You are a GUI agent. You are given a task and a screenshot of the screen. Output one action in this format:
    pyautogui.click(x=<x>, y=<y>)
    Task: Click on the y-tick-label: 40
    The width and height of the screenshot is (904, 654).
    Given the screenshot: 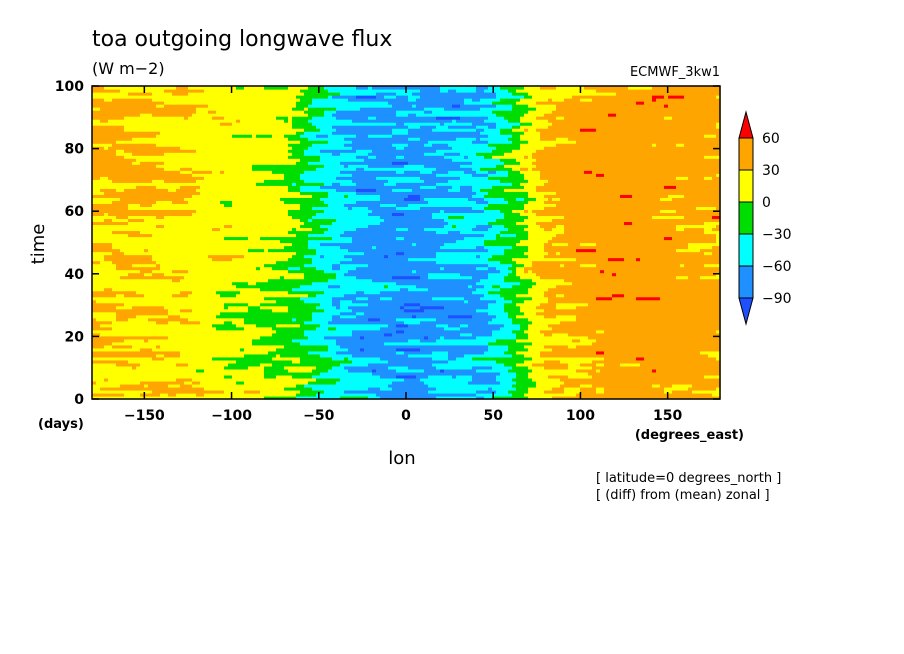 What is the action you would take?
    pyautogui.click(x=75, y=275)
    